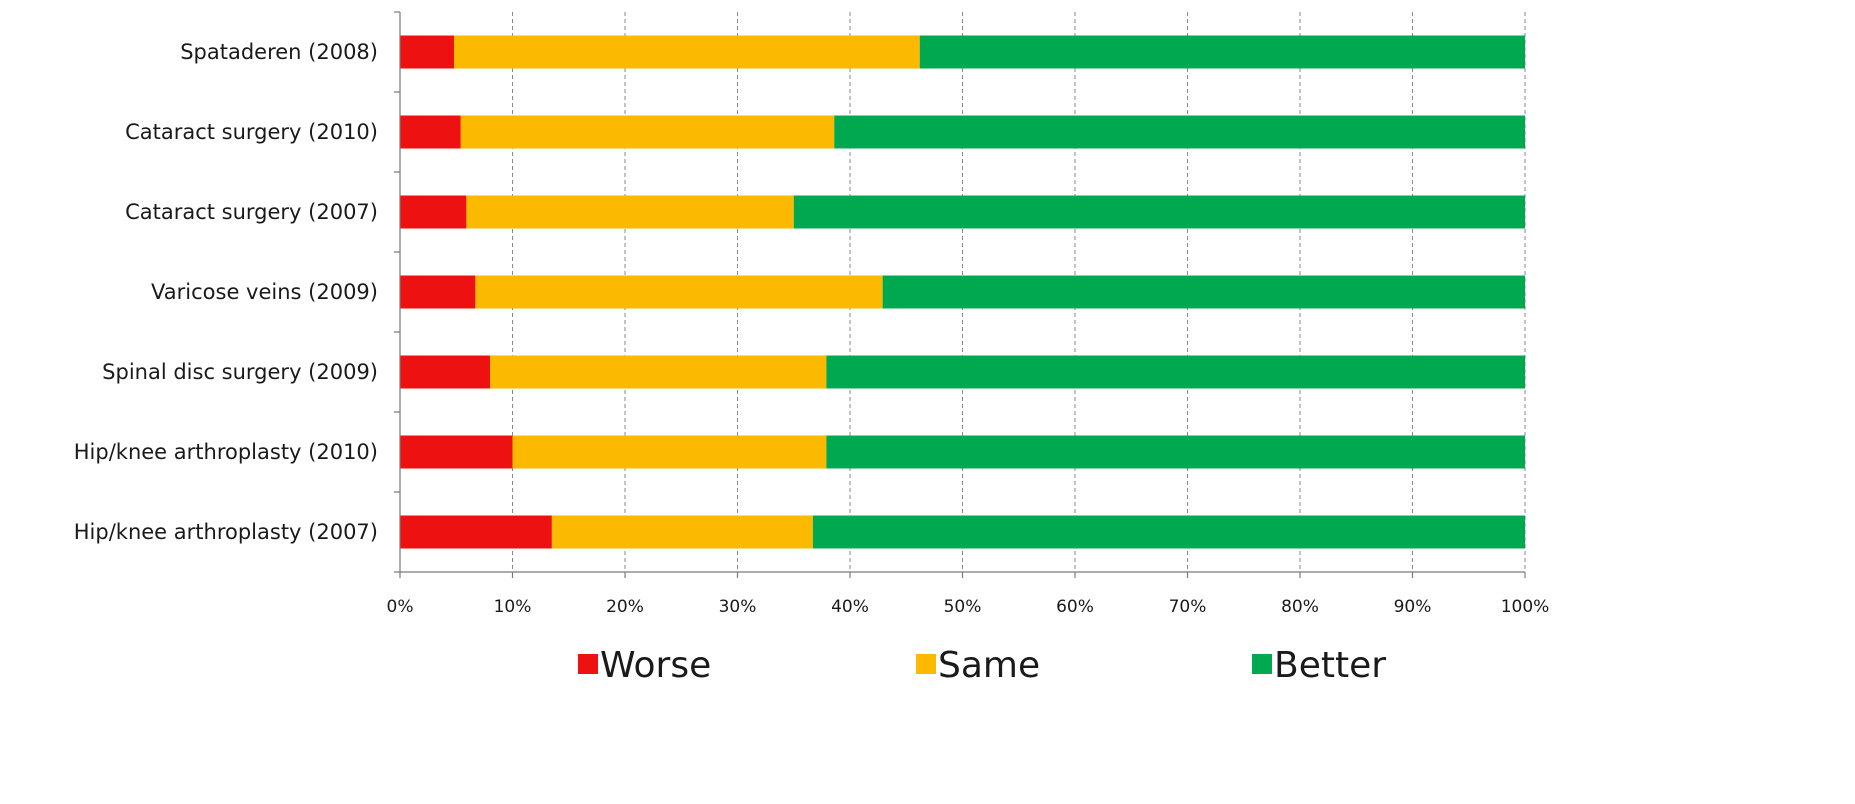 The height and width of the screenshot is (804, 1855). What do you see at coordinates (1203, 292) in the screenshot?
I see `bar-better-varicose-veins-2009` at bounding box center [1203, 292].